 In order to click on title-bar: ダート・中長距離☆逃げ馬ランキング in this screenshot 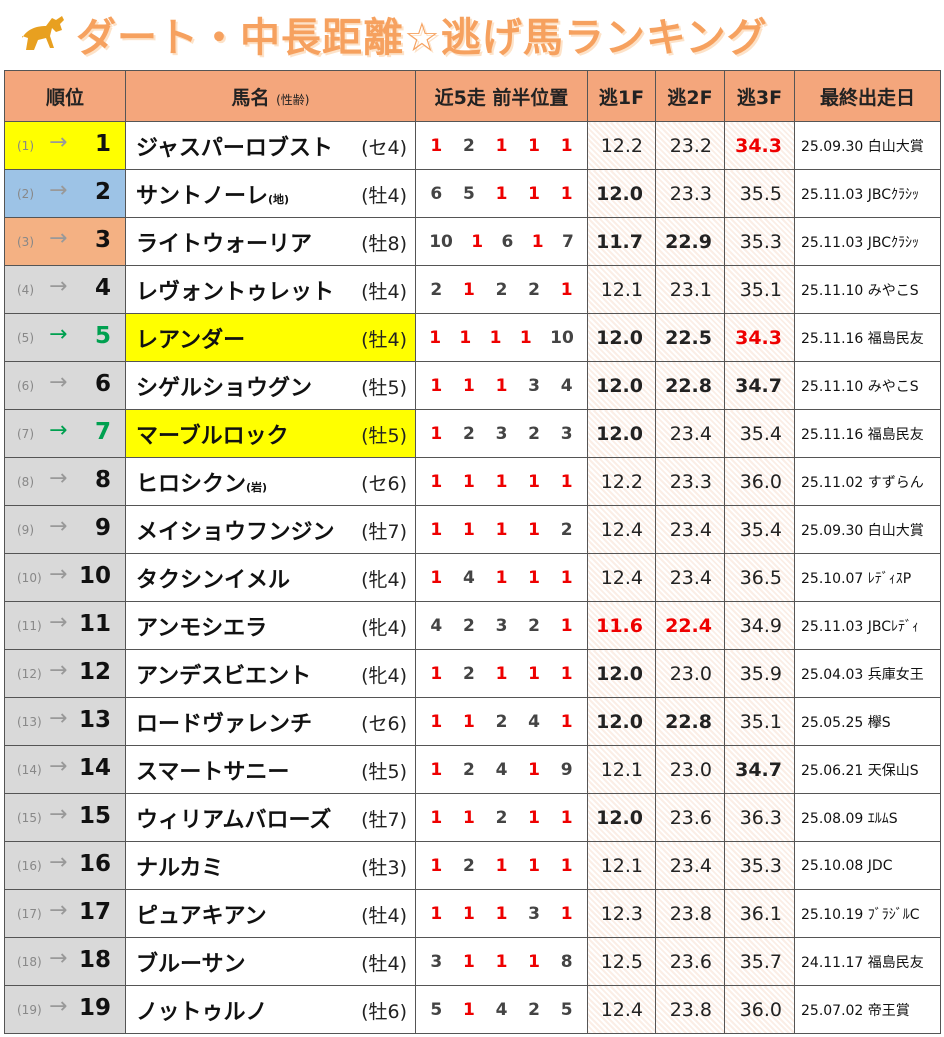, I will do `click(393, 34)`.